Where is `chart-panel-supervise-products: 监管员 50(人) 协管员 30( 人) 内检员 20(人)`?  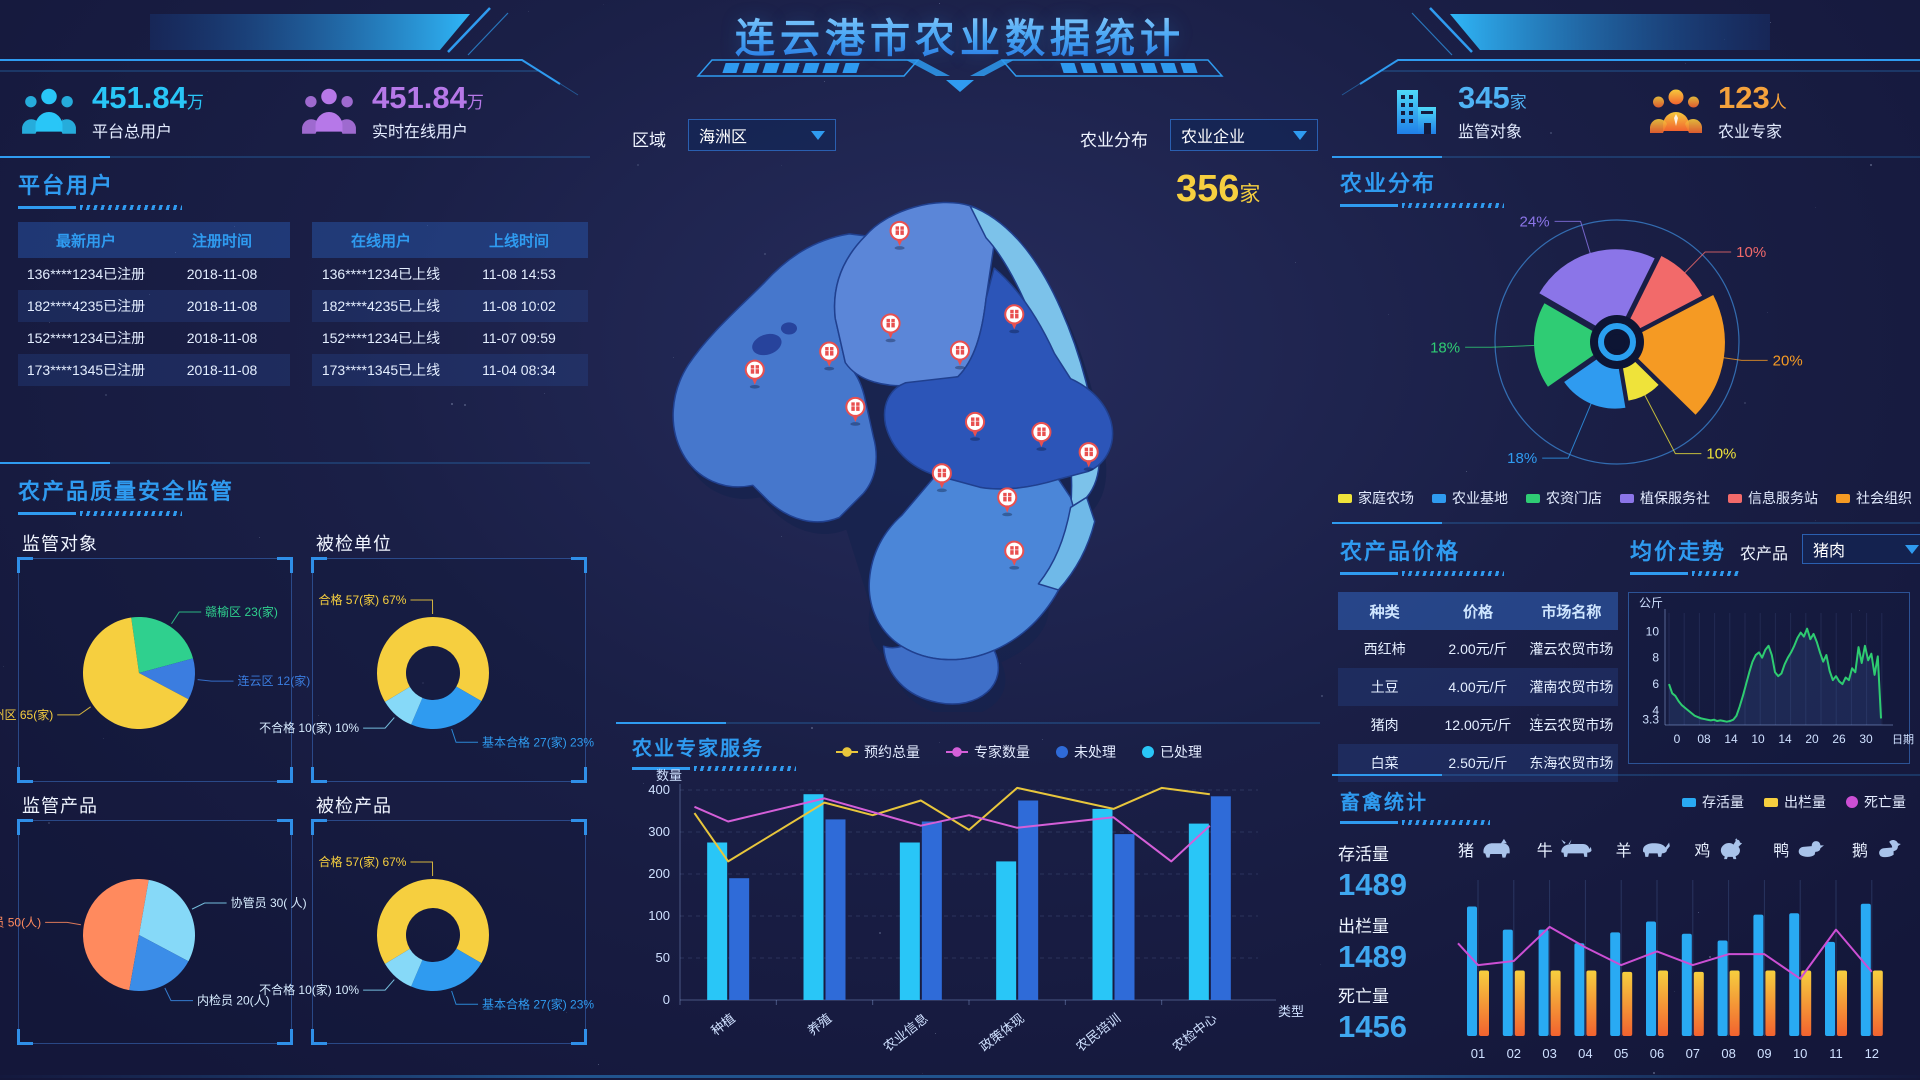 chart-panel-supervise-products: 监管员 50(人) 协管员 30( 人) 内检员 20(人) is located at coordinates (153, 932).